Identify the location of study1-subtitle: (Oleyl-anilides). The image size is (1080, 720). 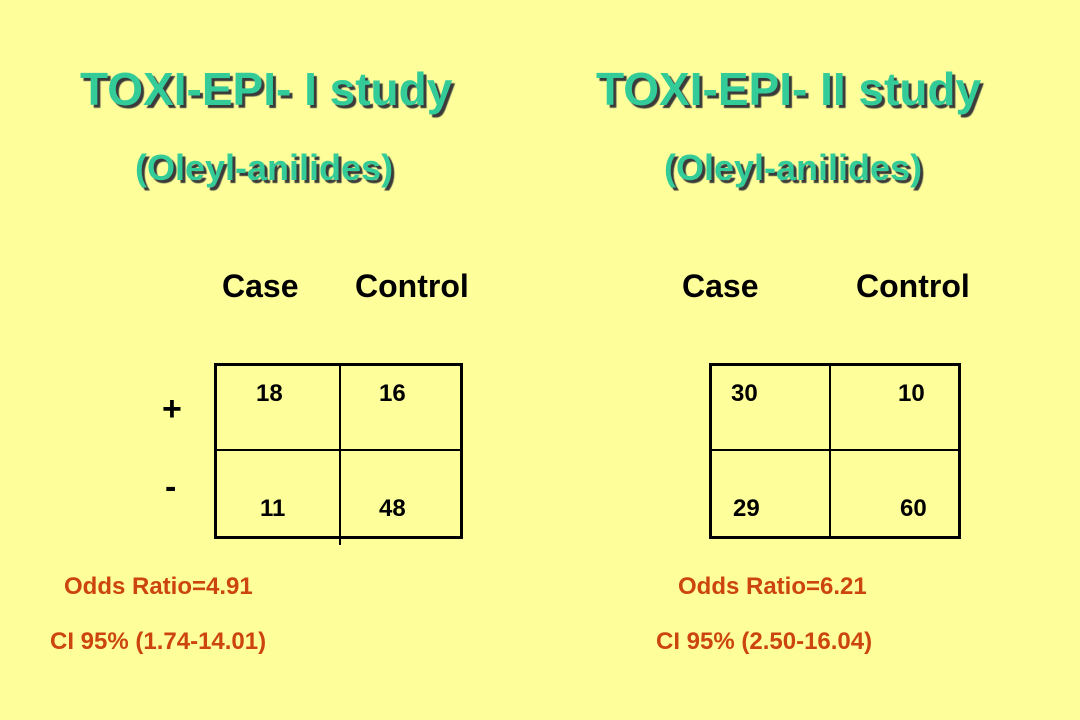
(264, 167).